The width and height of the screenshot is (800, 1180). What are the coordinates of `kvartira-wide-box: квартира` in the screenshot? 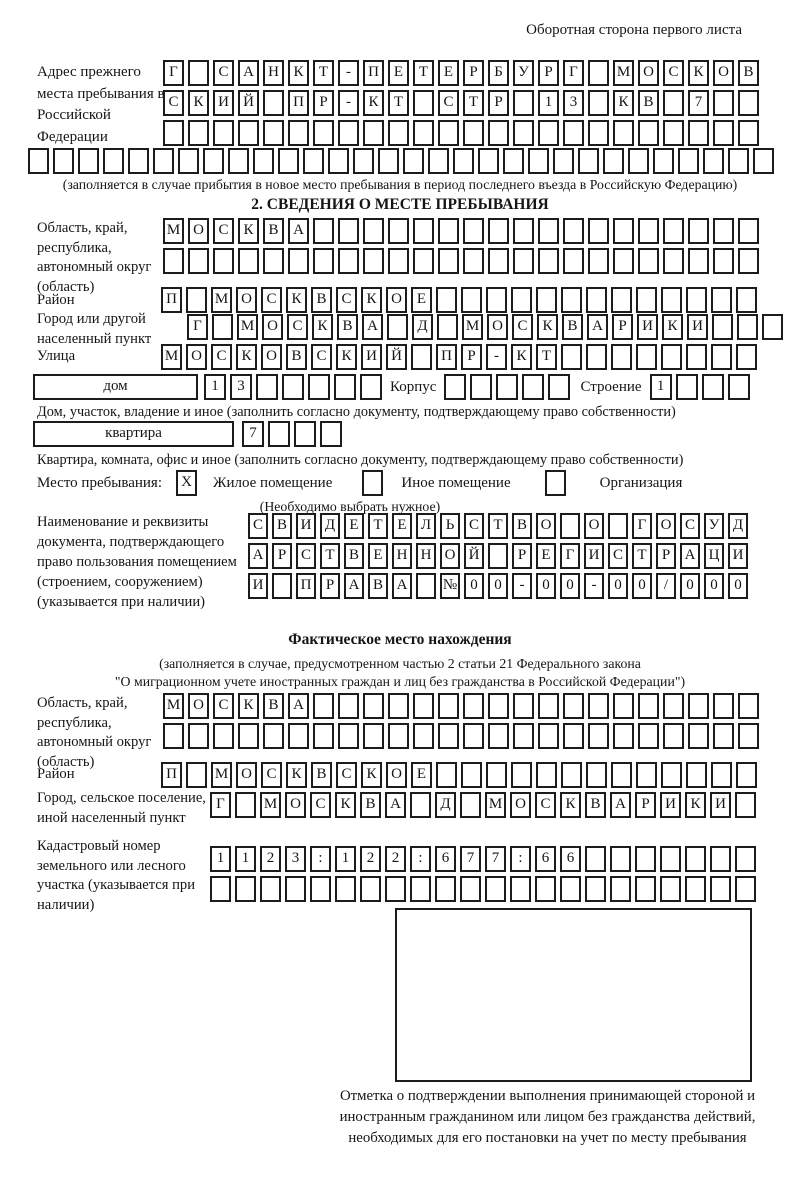 It's located at (133, 434).